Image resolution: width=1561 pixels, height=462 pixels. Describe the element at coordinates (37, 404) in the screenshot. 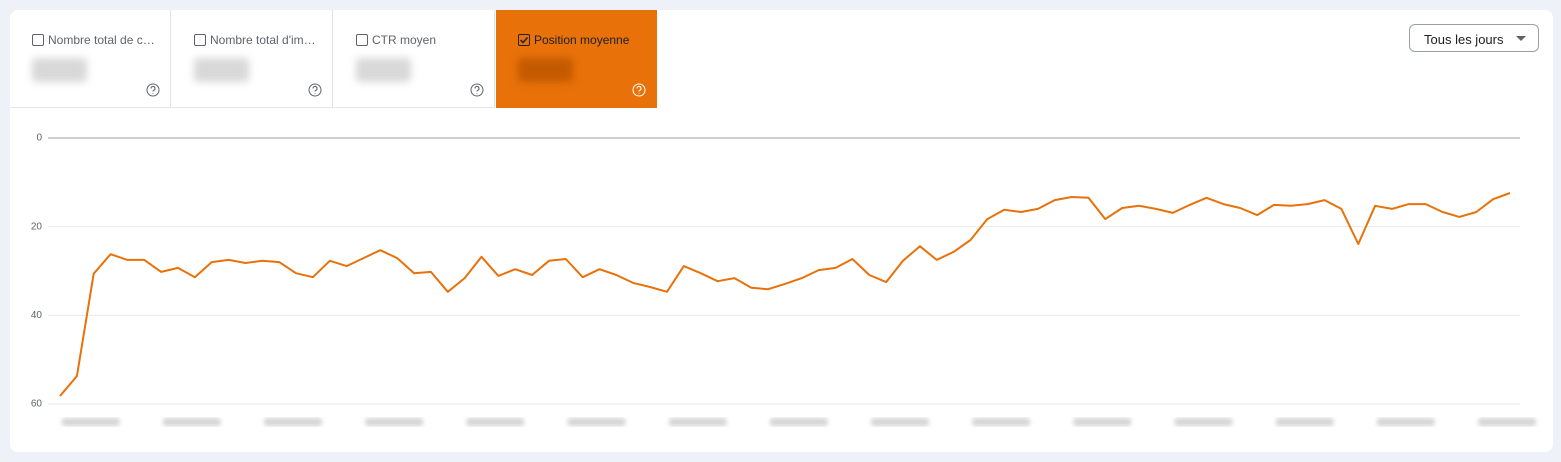

I see `y-tick-label: 60` at that location.